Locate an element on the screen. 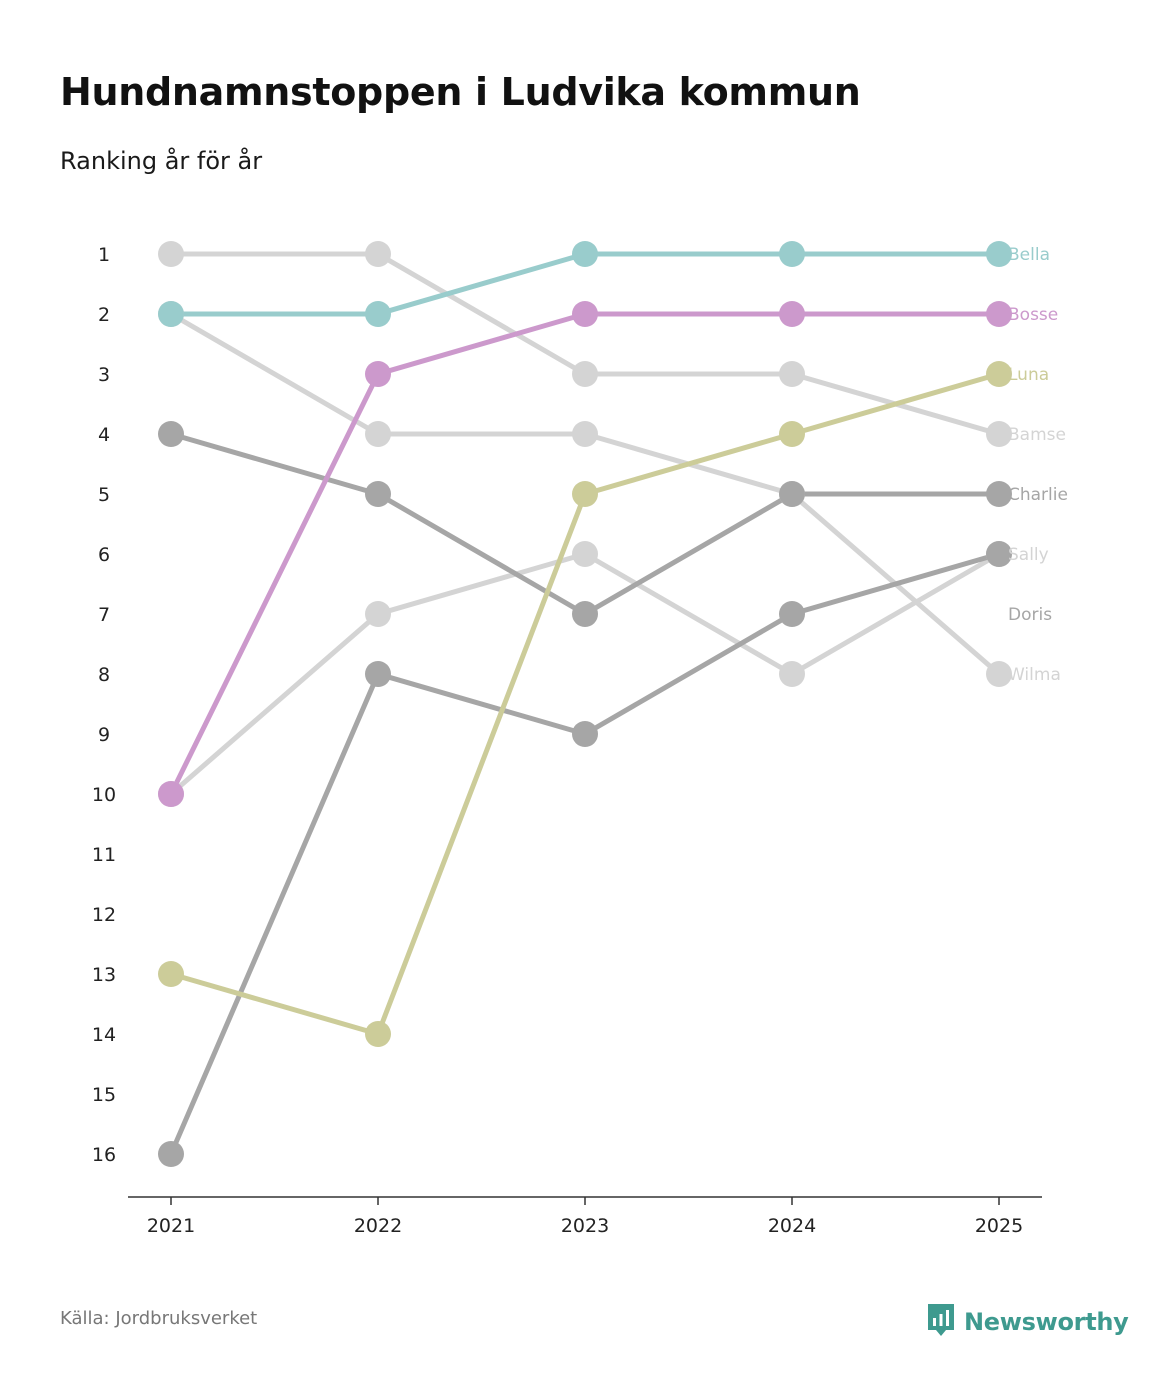  point-bella-2025 is located at coordinates (999, 254).